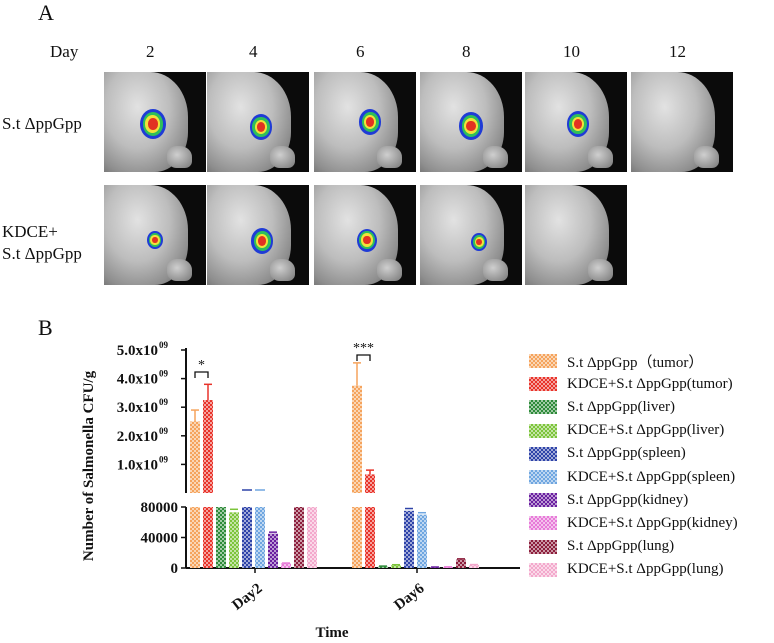  What do you see at coordinates (650, 383) in the screenshot?
I see `legend-label: KDCE+S.t ΔppGpp(tumor)` at bounding box center [650, 383].